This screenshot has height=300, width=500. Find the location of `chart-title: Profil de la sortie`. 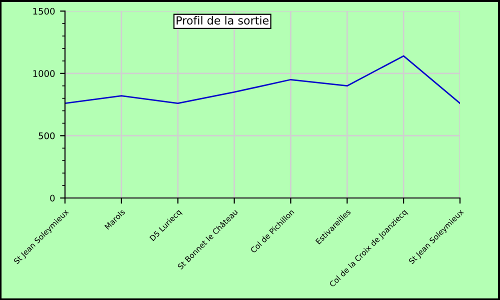

chart-title: Profil de la sortie is located at coordinates (222, 20).